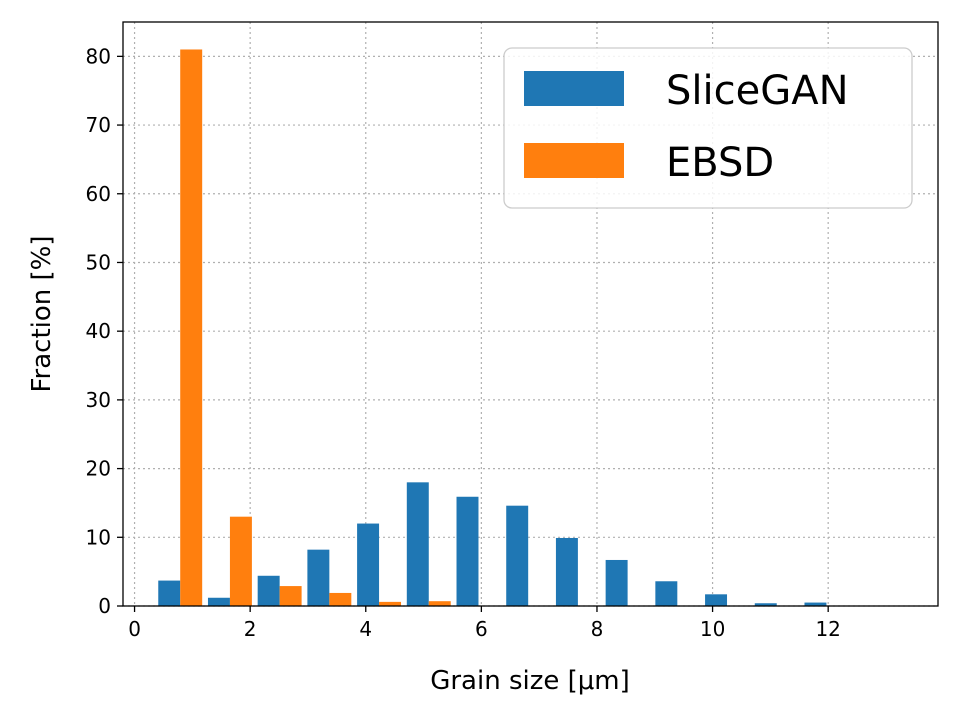  Describe the element at coordinates (98, 469) in the screenshot. I see `y-tick-label: 20` at that location.